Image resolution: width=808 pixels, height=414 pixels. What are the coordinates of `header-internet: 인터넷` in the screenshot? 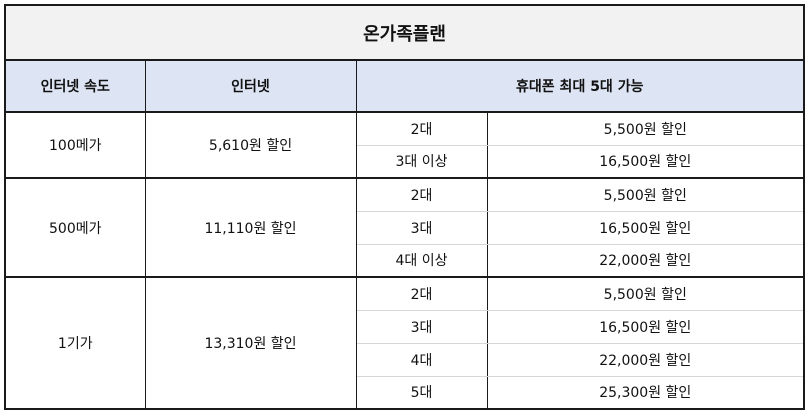 It's located at (250, 86).